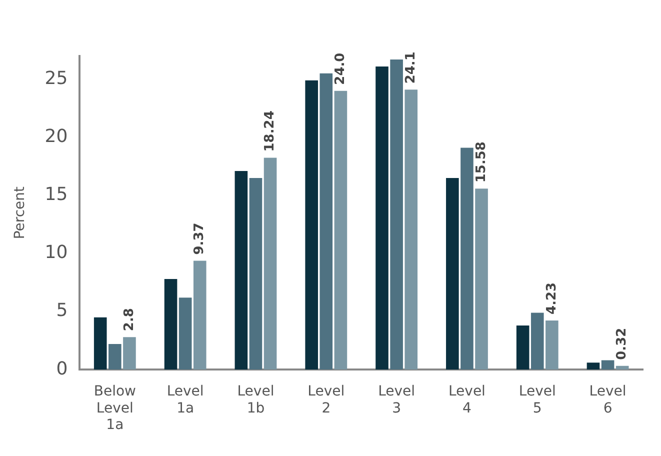  I want to click on data-label: 24.0, so click(340, 68).